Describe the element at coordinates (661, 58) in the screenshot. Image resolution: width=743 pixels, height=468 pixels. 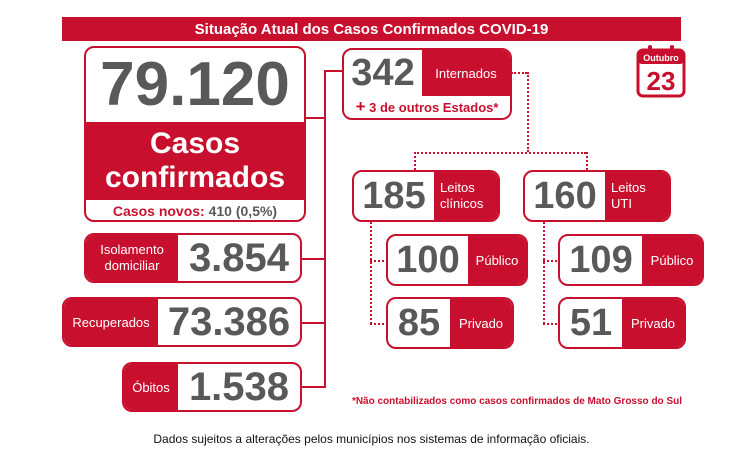
I see `calendar-month: Outubro` at that location.